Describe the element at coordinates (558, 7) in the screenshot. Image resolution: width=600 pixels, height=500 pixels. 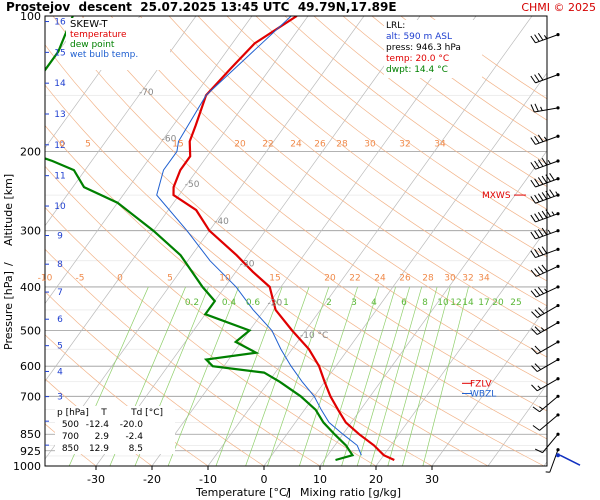
I see `credit-label: CHMI © 2025` at that location.